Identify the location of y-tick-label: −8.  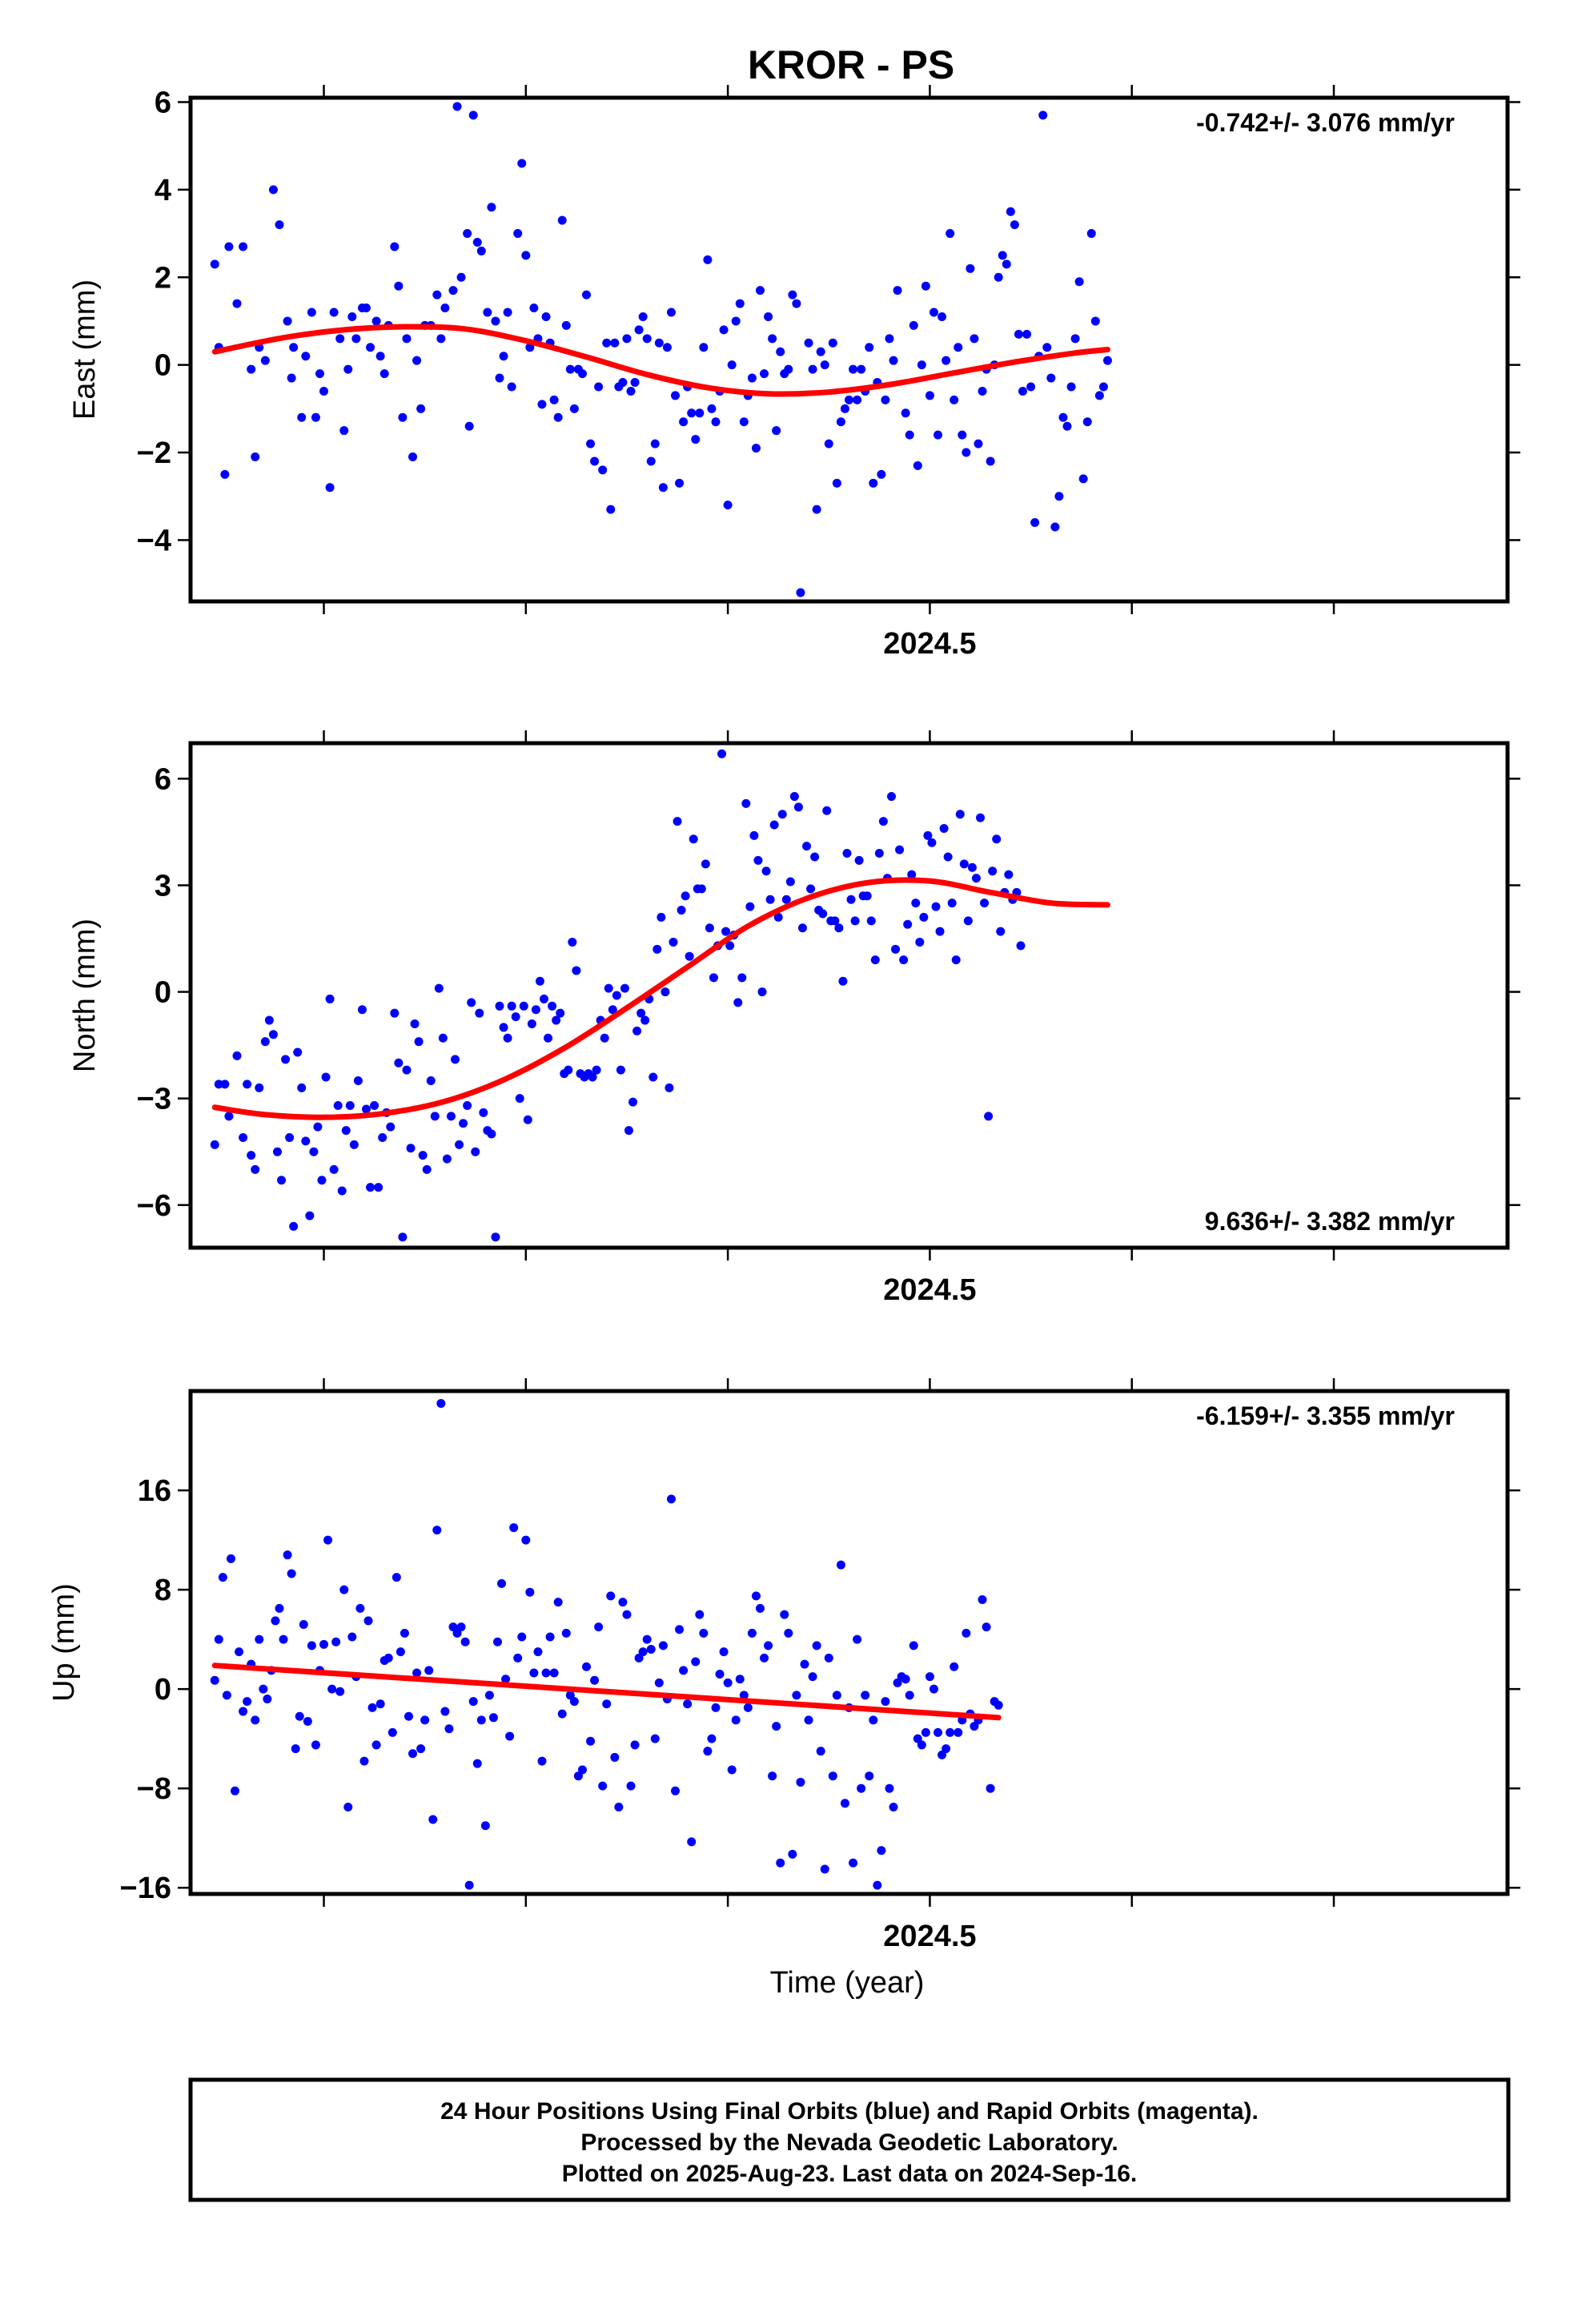
(154, 1789).